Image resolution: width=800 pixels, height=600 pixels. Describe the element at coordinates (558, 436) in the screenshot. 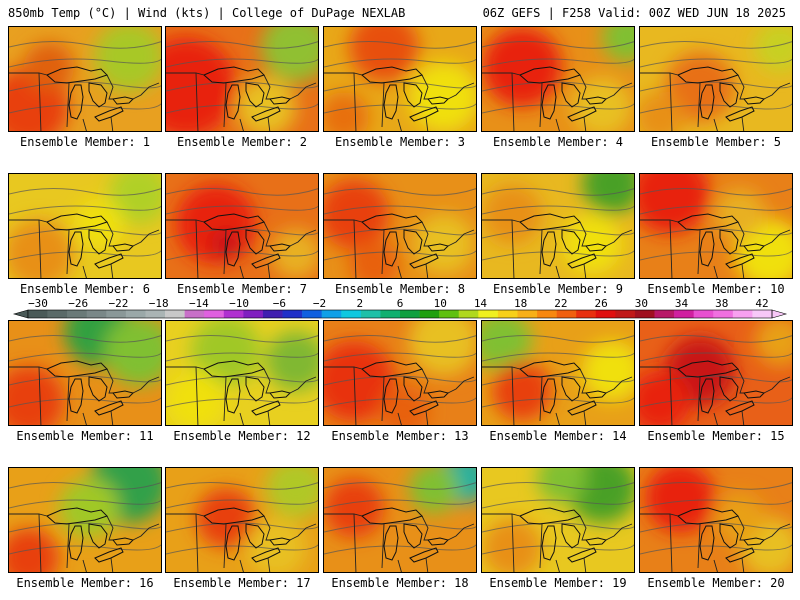

I see `ensemble-member-label: Ensemble Member: 14` at that location.